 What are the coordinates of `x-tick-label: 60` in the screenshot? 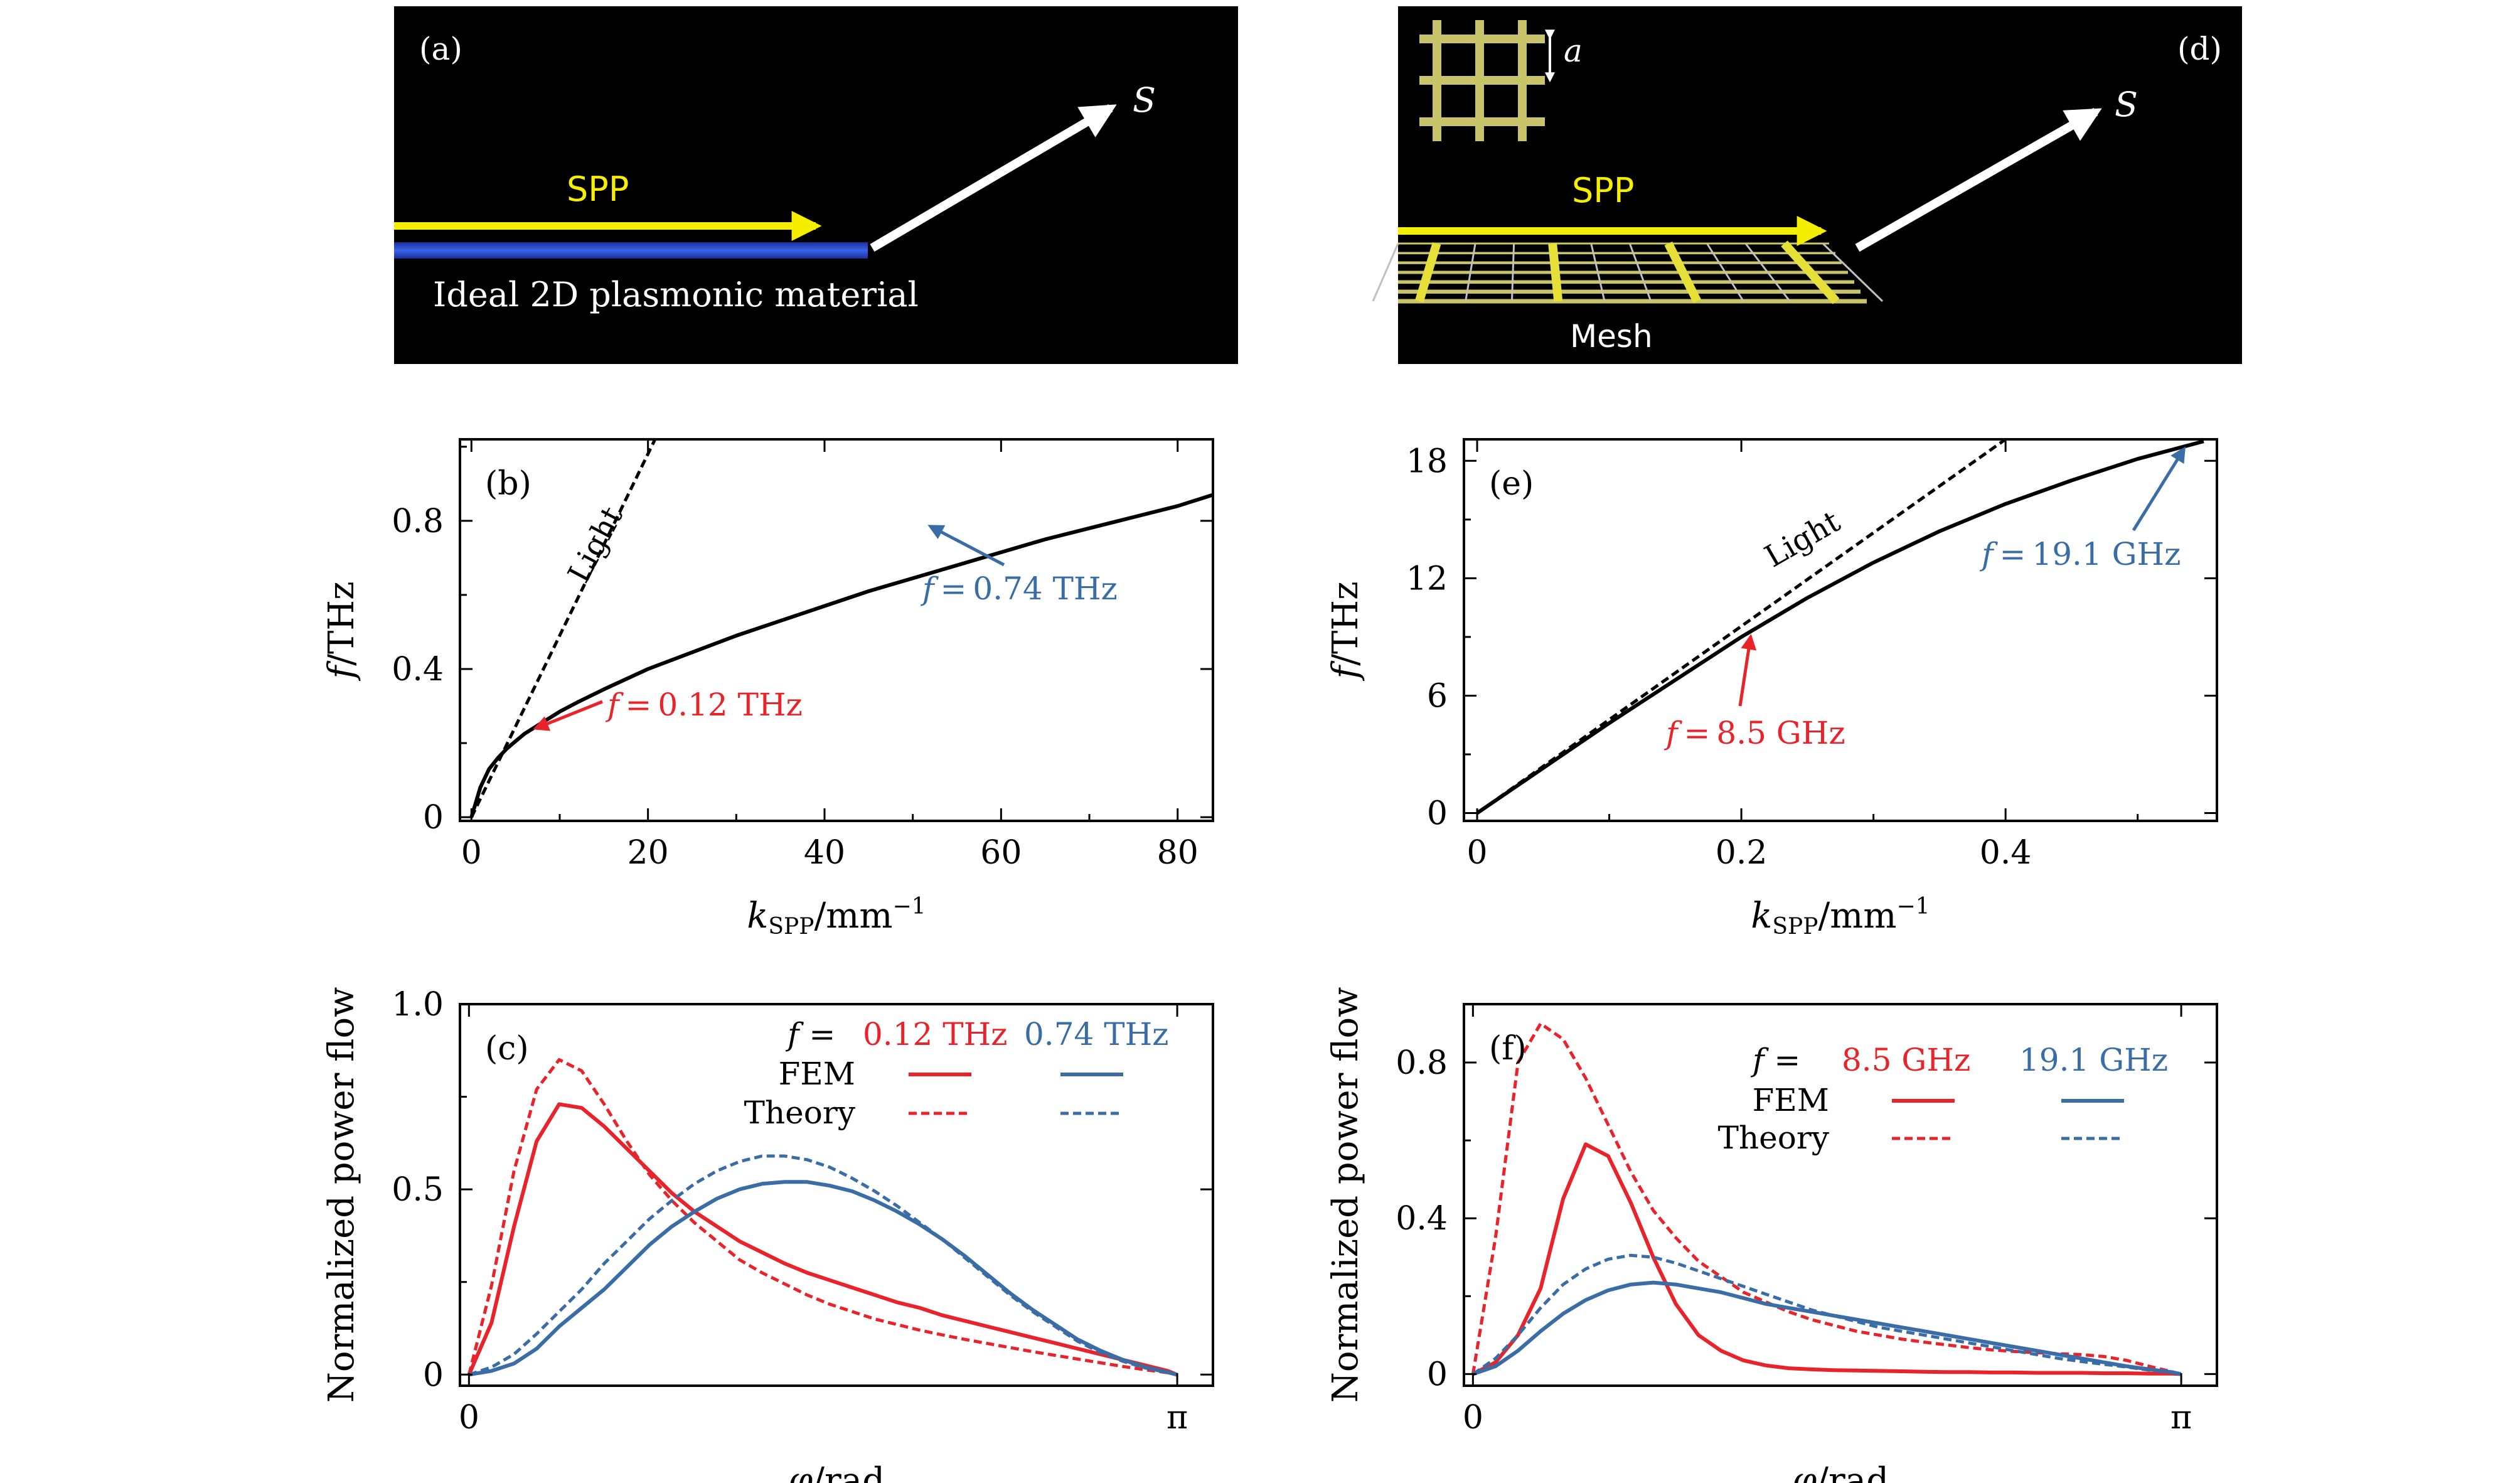 It's located at (1001, 853).